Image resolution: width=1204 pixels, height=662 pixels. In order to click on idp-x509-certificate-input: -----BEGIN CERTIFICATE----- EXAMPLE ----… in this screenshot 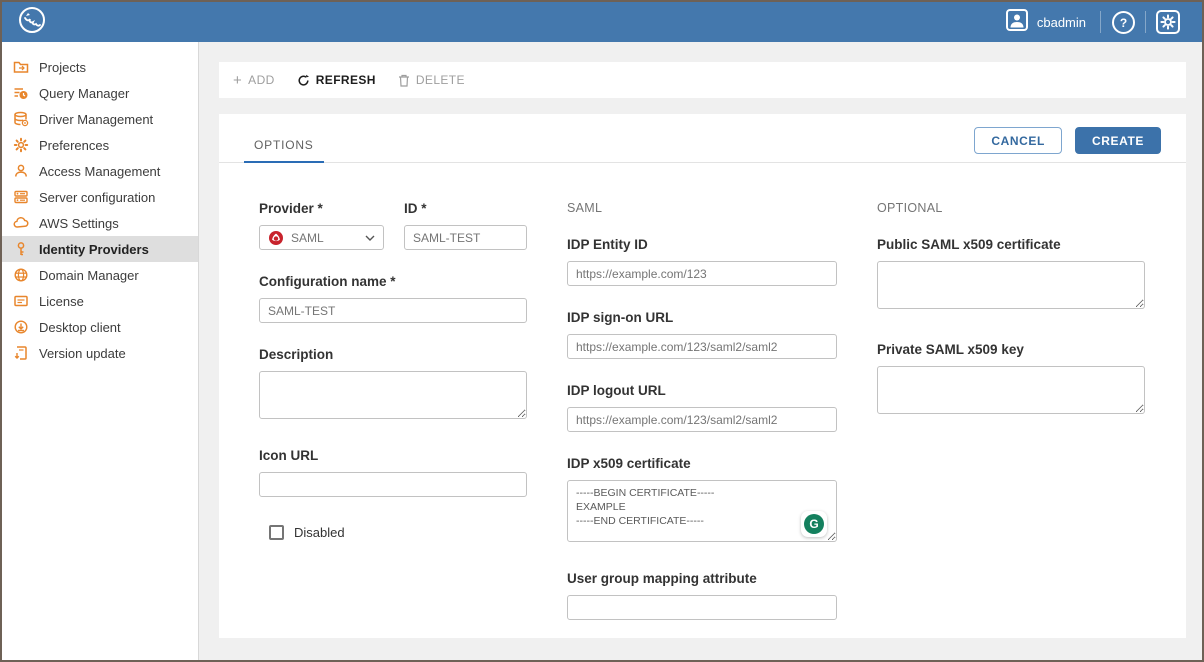, I will do `click(702, 511)`.